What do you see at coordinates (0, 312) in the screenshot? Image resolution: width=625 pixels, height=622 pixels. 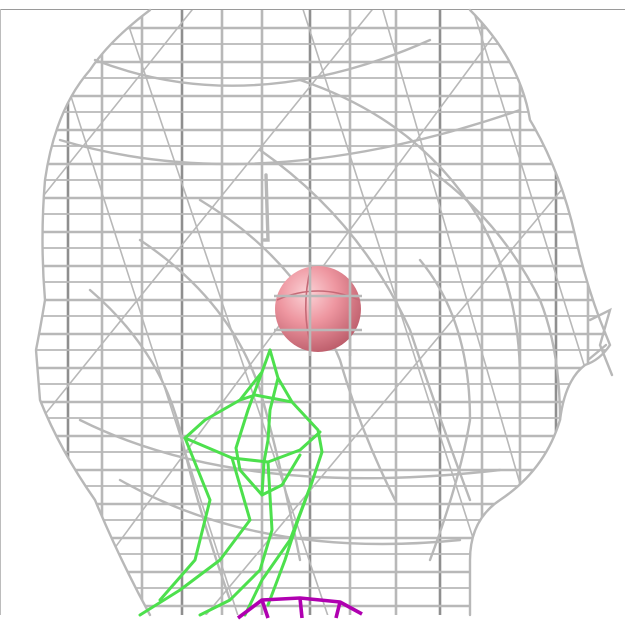 I see `viewport-left-border` at bounding box center [0, 312].